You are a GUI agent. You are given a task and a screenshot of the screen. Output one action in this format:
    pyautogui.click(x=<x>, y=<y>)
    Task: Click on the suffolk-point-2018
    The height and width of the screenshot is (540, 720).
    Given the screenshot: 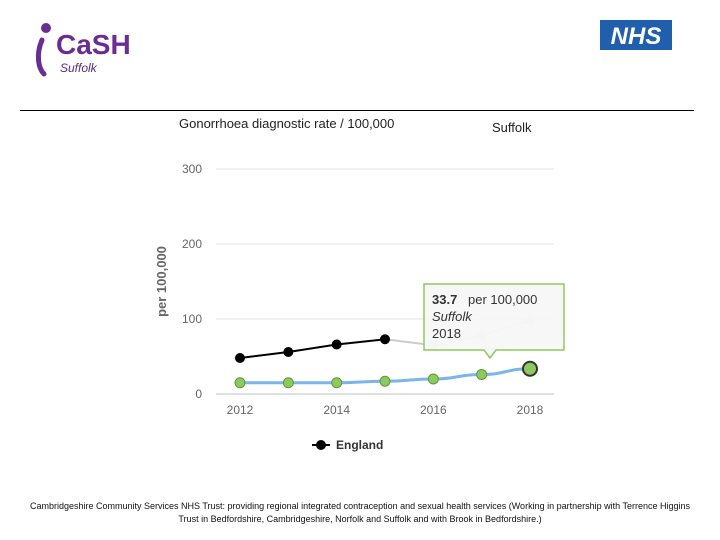 What is the action you would take?
    pyautogui.click(x=530, y=368)
    